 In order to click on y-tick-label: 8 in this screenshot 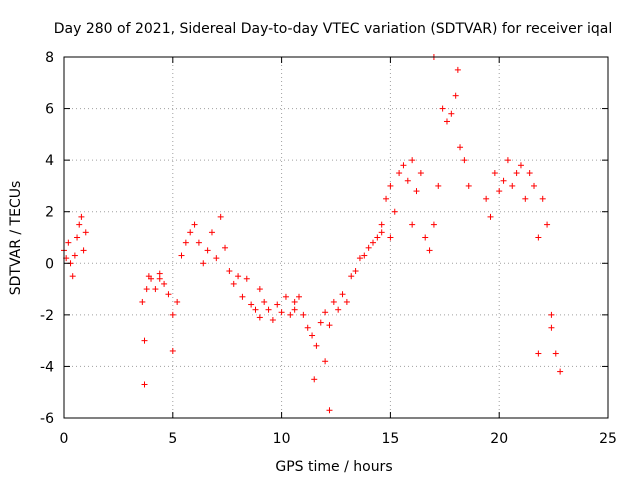, I will do `click(49, 58)`.